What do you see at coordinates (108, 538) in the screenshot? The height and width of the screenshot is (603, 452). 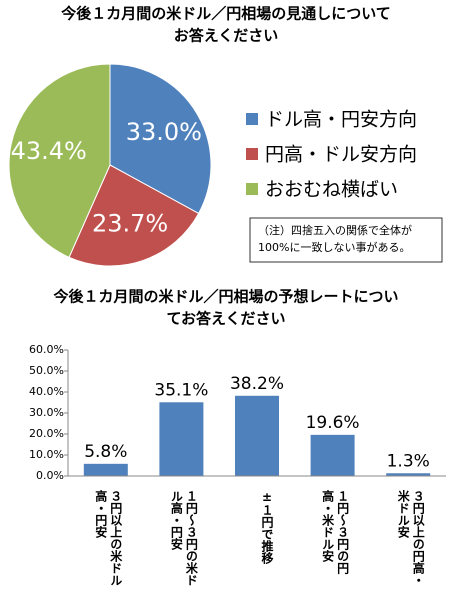 I see `x-tick-label: ３円以上の米ドル高・円安` at bounding box center [108, 538].